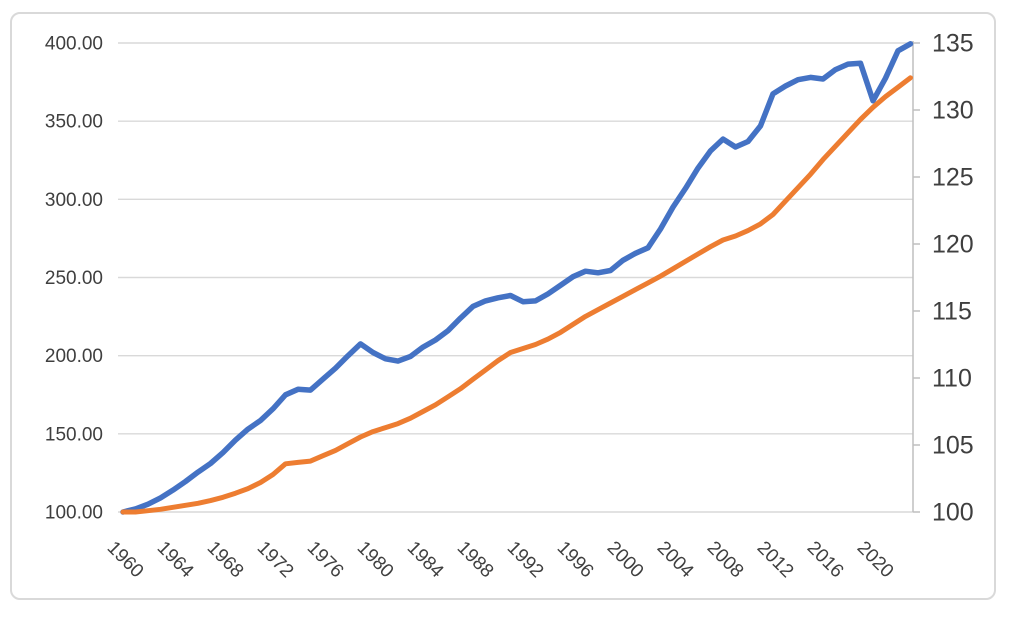  What do you see at coordinates (953, 446) in the screenshot?
I see `y-axis-right-tick-label: 105` at bounding box center [953, 446].